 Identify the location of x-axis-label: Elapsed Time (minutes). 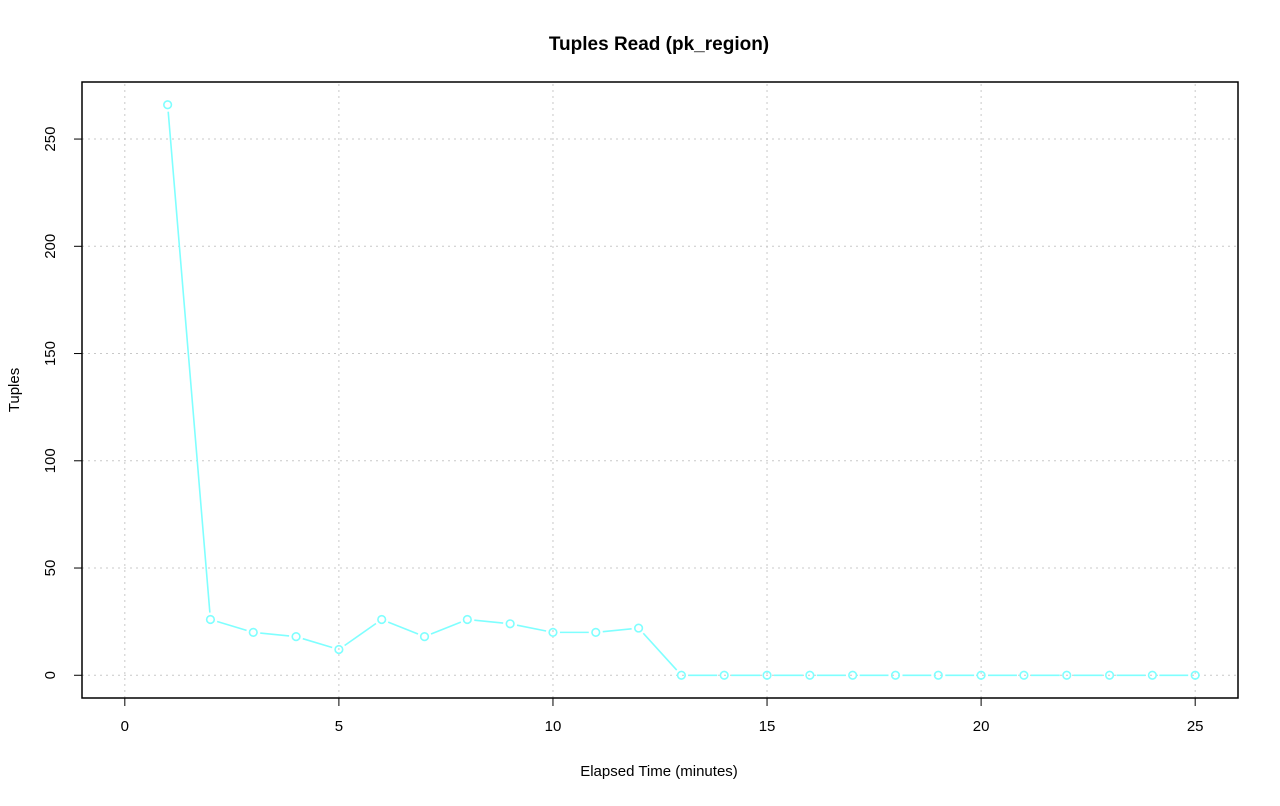
(659, 771).